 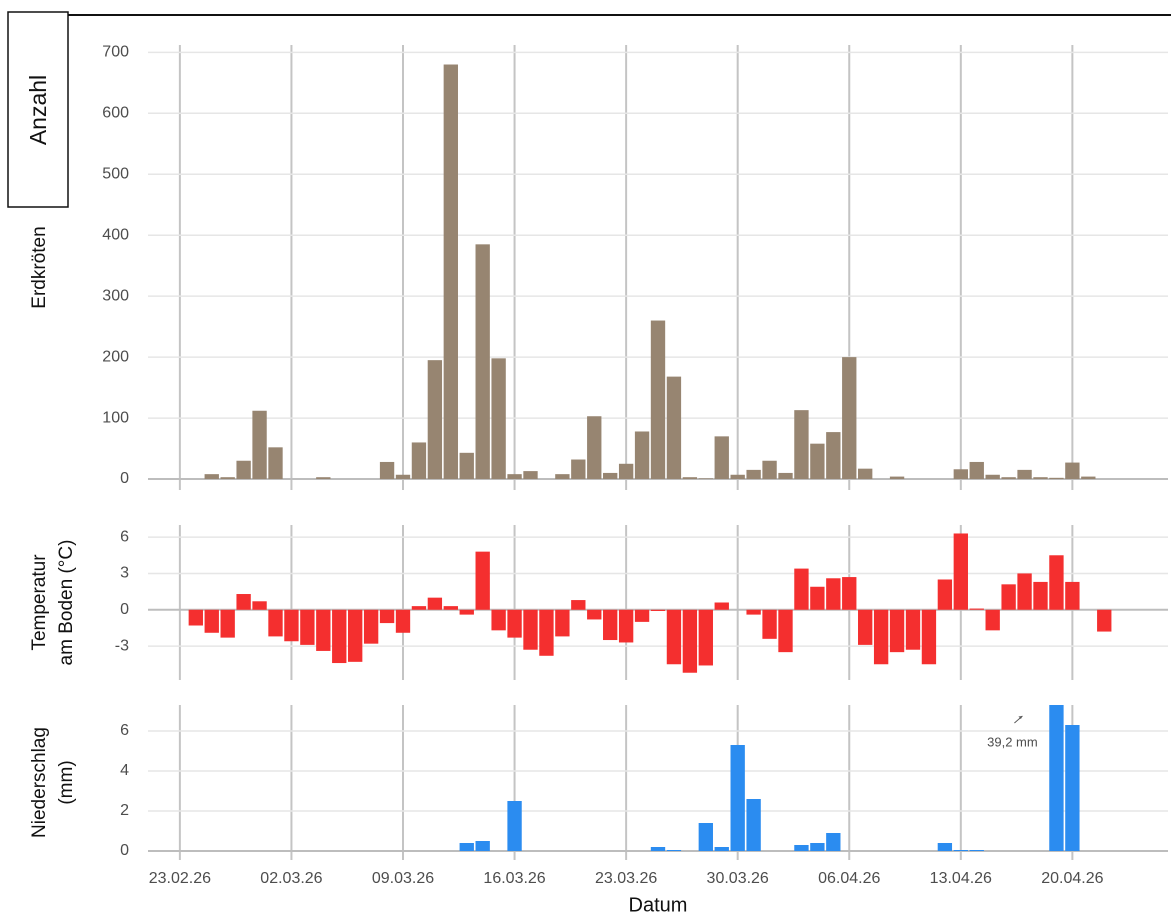 I want to click on y-axis-title: Niederschlag, so click(x=39, y=782).